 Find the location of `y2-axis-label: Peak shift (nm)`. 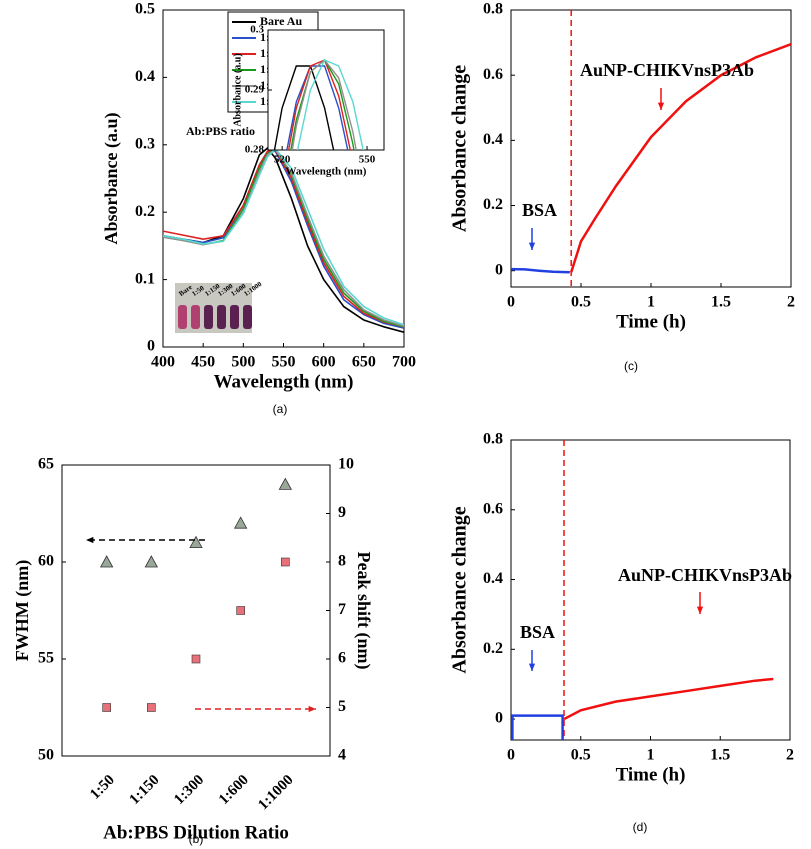

y2-axis-label: Peak shift (nm) is located at coordinates (363, 611).